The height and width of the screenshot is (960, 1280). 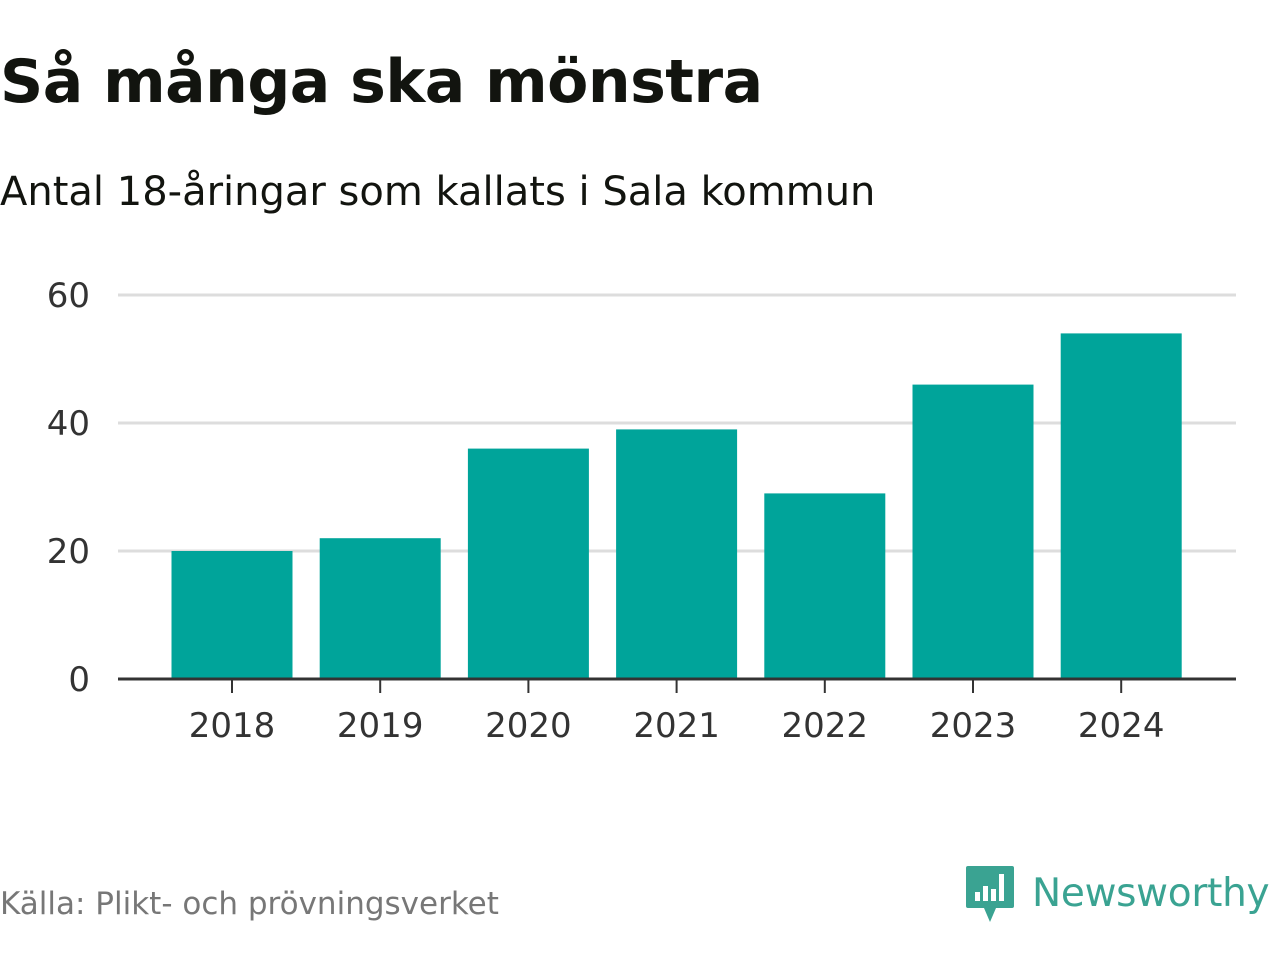 What do you see at coordinates (68, 424) in the screenshot?
I see `y-tick-label: 40` at bounding box center [68, 424].